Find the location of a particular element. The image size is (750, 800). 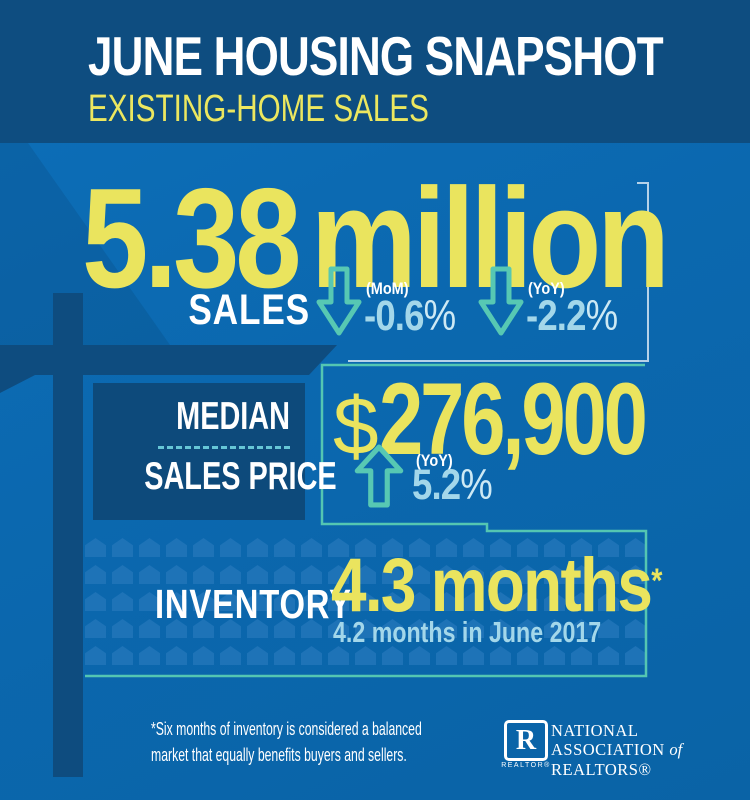

org-name: NATIONAL ASSOCIATION of REALTORS® is located at coordinates (616, 750).